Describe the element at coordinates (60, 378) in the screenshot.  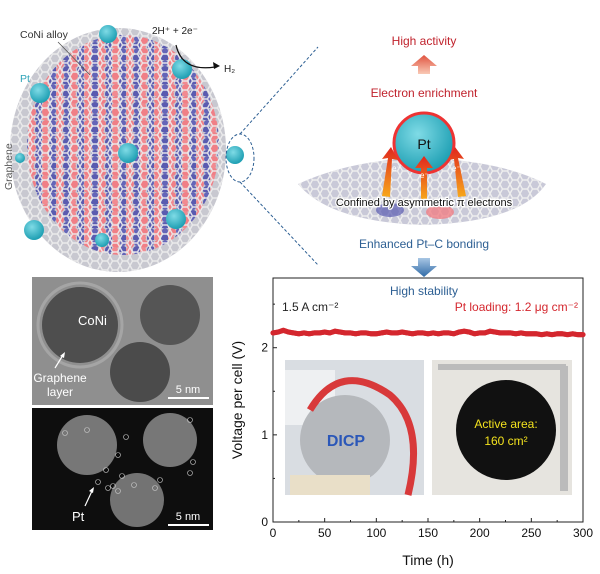
I see `graphene-layer-label-1: Graphene` at that location.